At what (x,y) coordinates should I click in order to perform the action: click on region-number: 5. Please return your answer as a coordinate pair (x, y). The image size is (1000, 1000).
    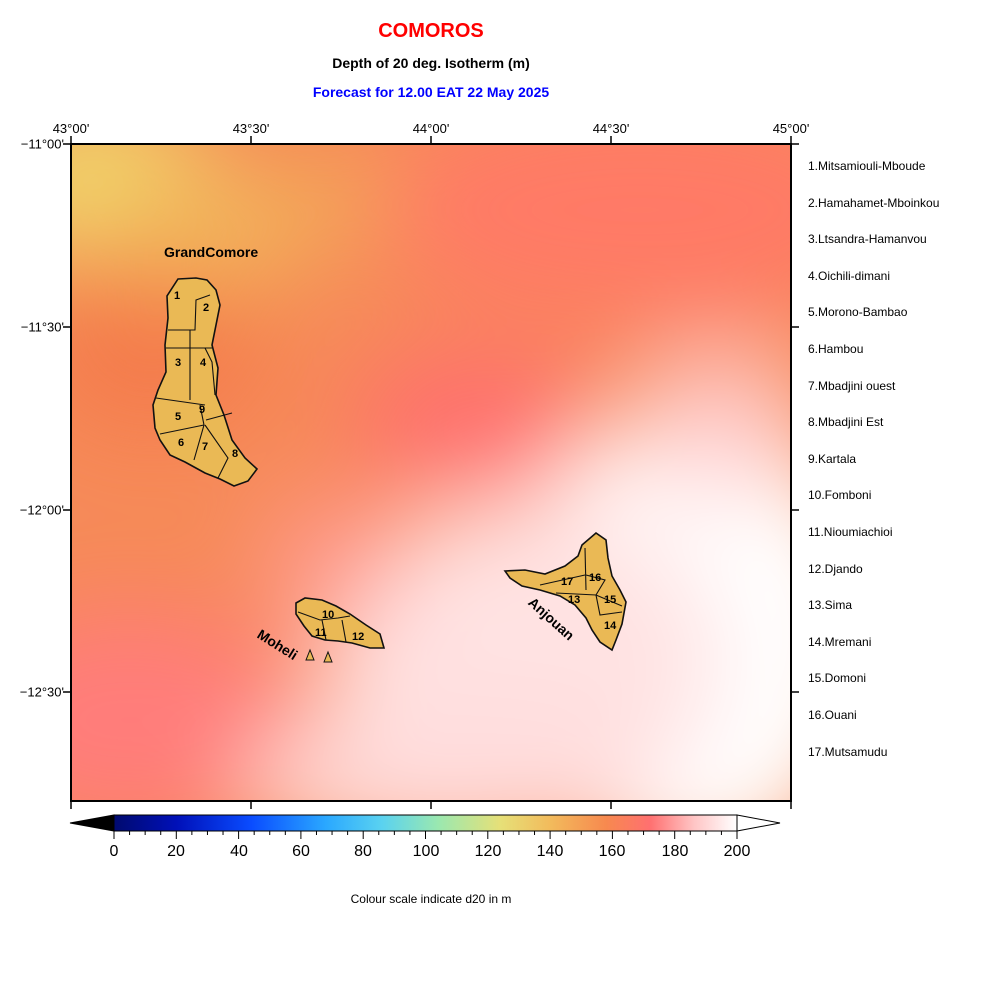
    Looking at the image, I should click on (178, 417).